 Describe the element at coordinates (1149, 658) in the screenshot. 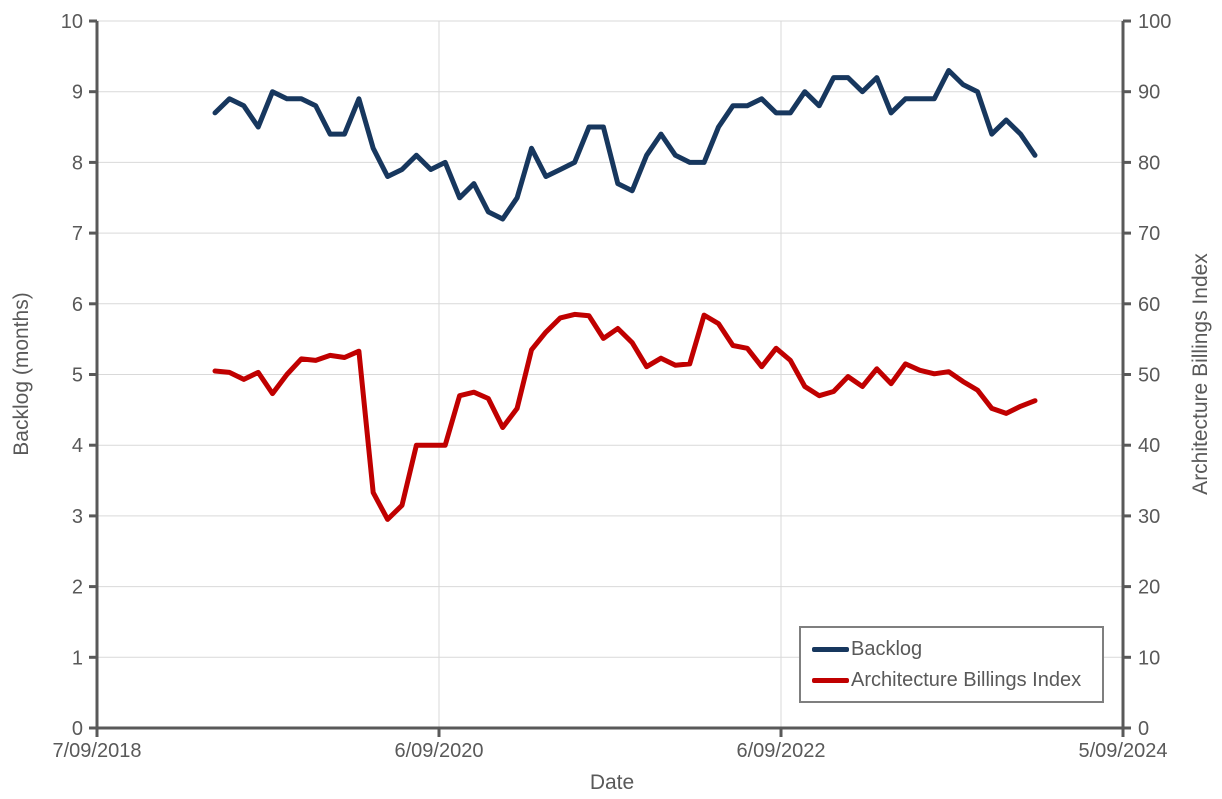

I see `right-axis-tick-label: 10` at that location.